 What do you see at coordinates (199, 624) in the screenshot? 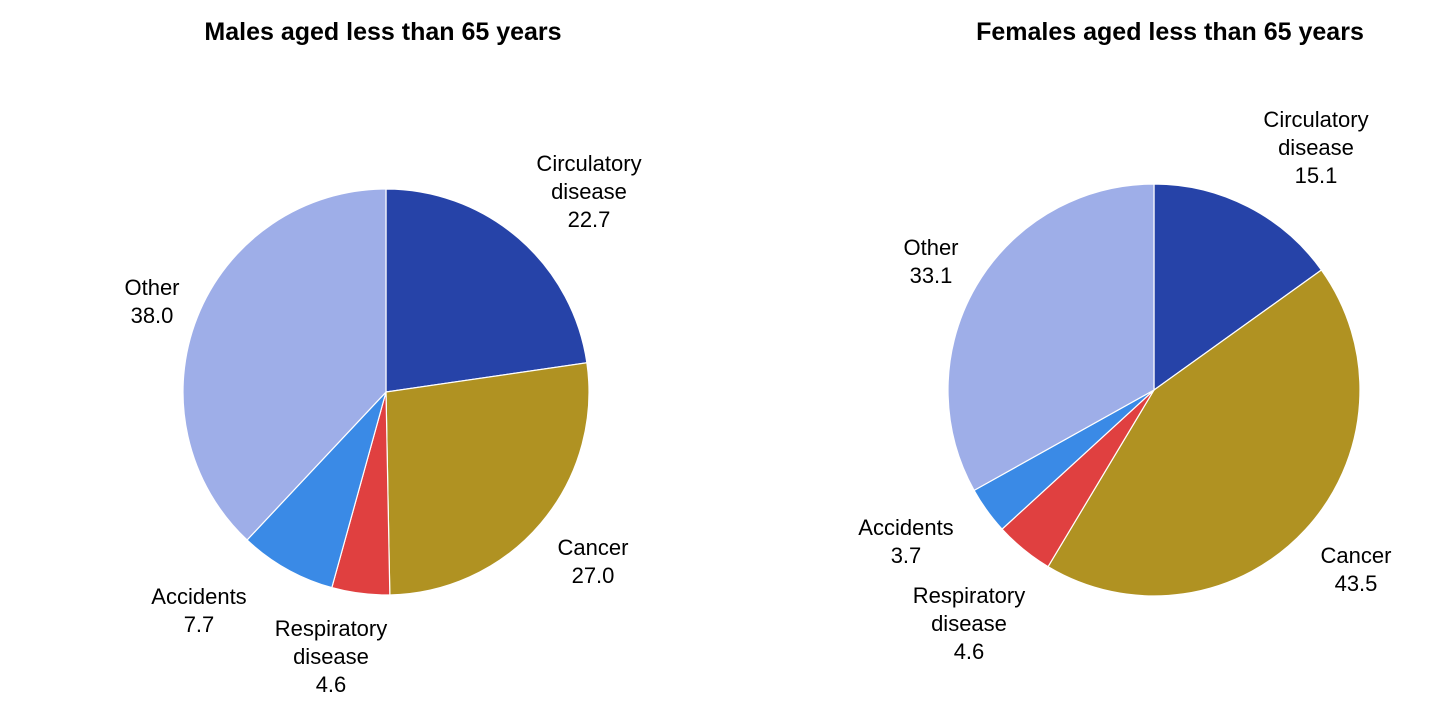
I see `slice-value: 7.7` at bounding box center [199, 624].